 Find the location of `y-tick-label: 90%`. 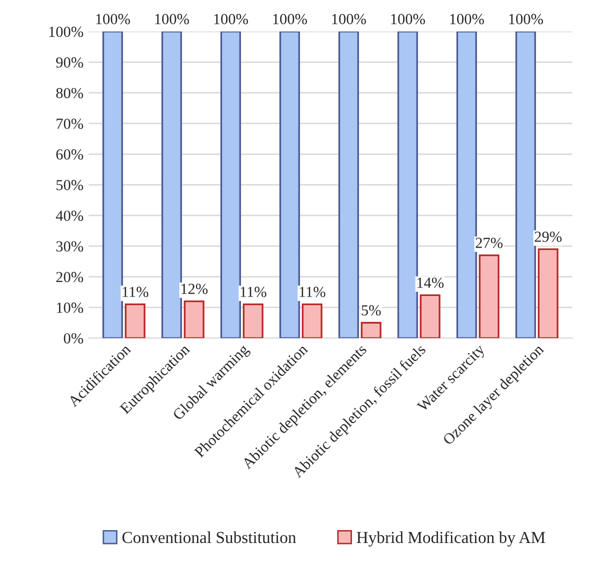

y-tick-label: 90% is located at coordinates (70, 62).